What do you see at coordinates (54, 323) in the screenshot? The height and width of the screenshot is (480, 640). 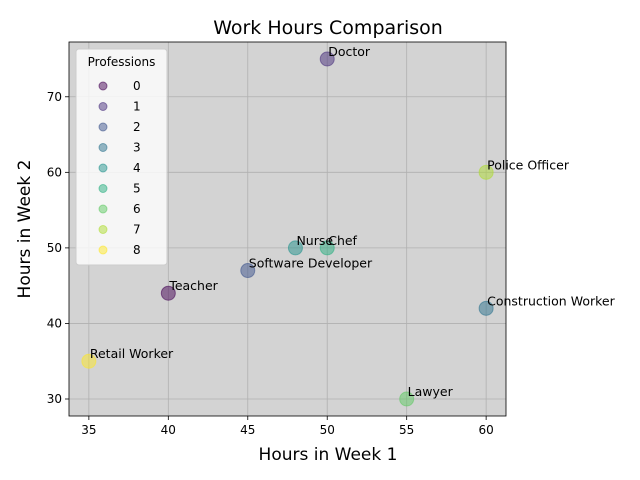 I see `y-tick-label: 40` at bounding box center [54, 323].